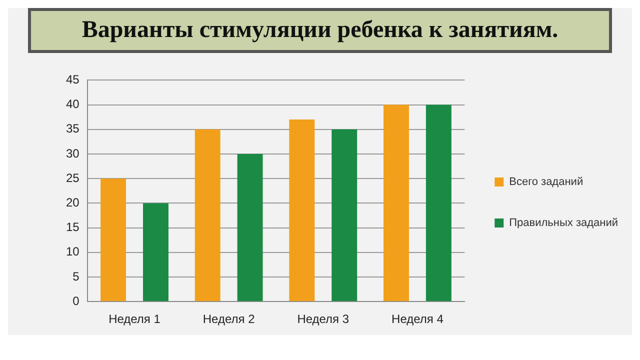  I want to click on y-tick-label: 20, so click(73, 203).